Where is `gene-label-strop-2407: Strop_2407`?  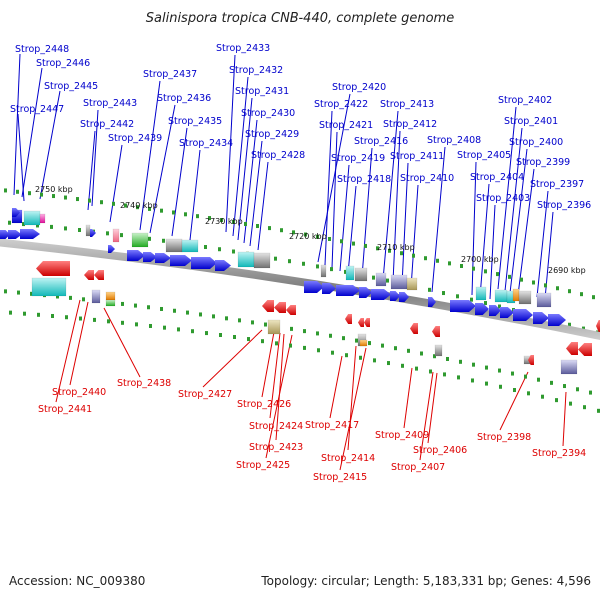
gene-label-strop-2407: Strop_2407 is located at coordinates (418, 467).